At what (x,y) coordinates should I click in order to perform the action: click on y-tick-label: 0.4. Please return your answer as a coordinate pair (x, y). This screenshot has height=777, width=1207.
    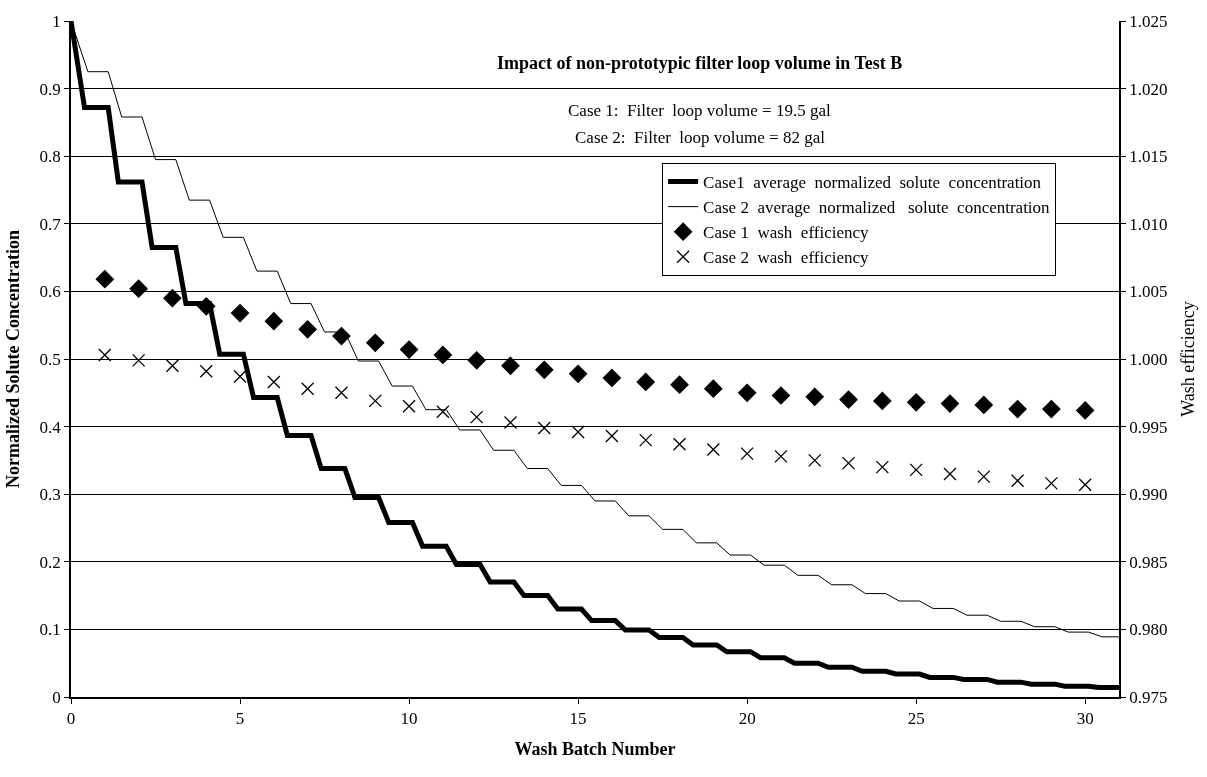
    Looking at the image, I should click on (50, 427).